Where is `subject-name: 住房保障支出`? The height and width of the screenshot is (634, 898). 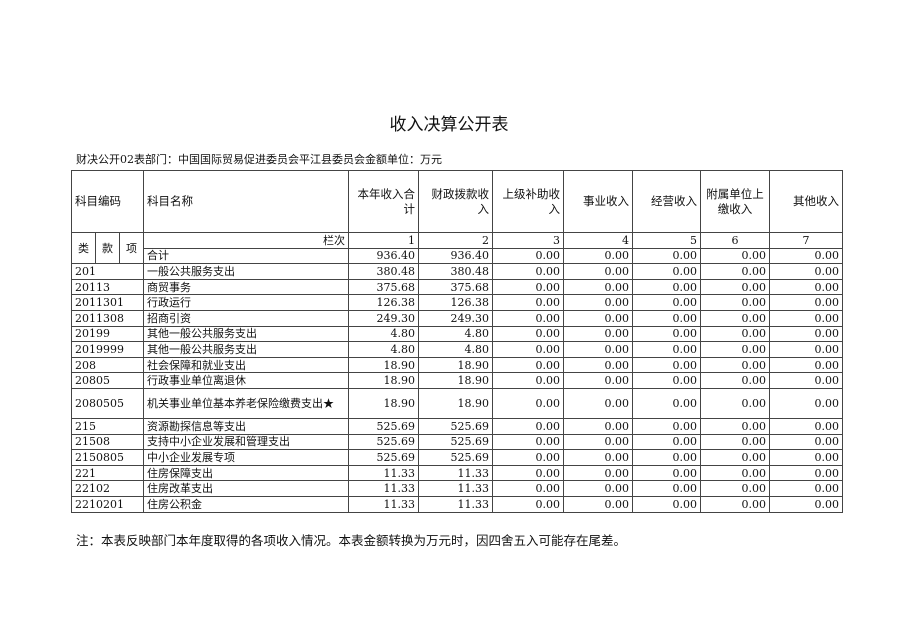 subject-name: 住房保障支出 is located at coordinates (246, 473).